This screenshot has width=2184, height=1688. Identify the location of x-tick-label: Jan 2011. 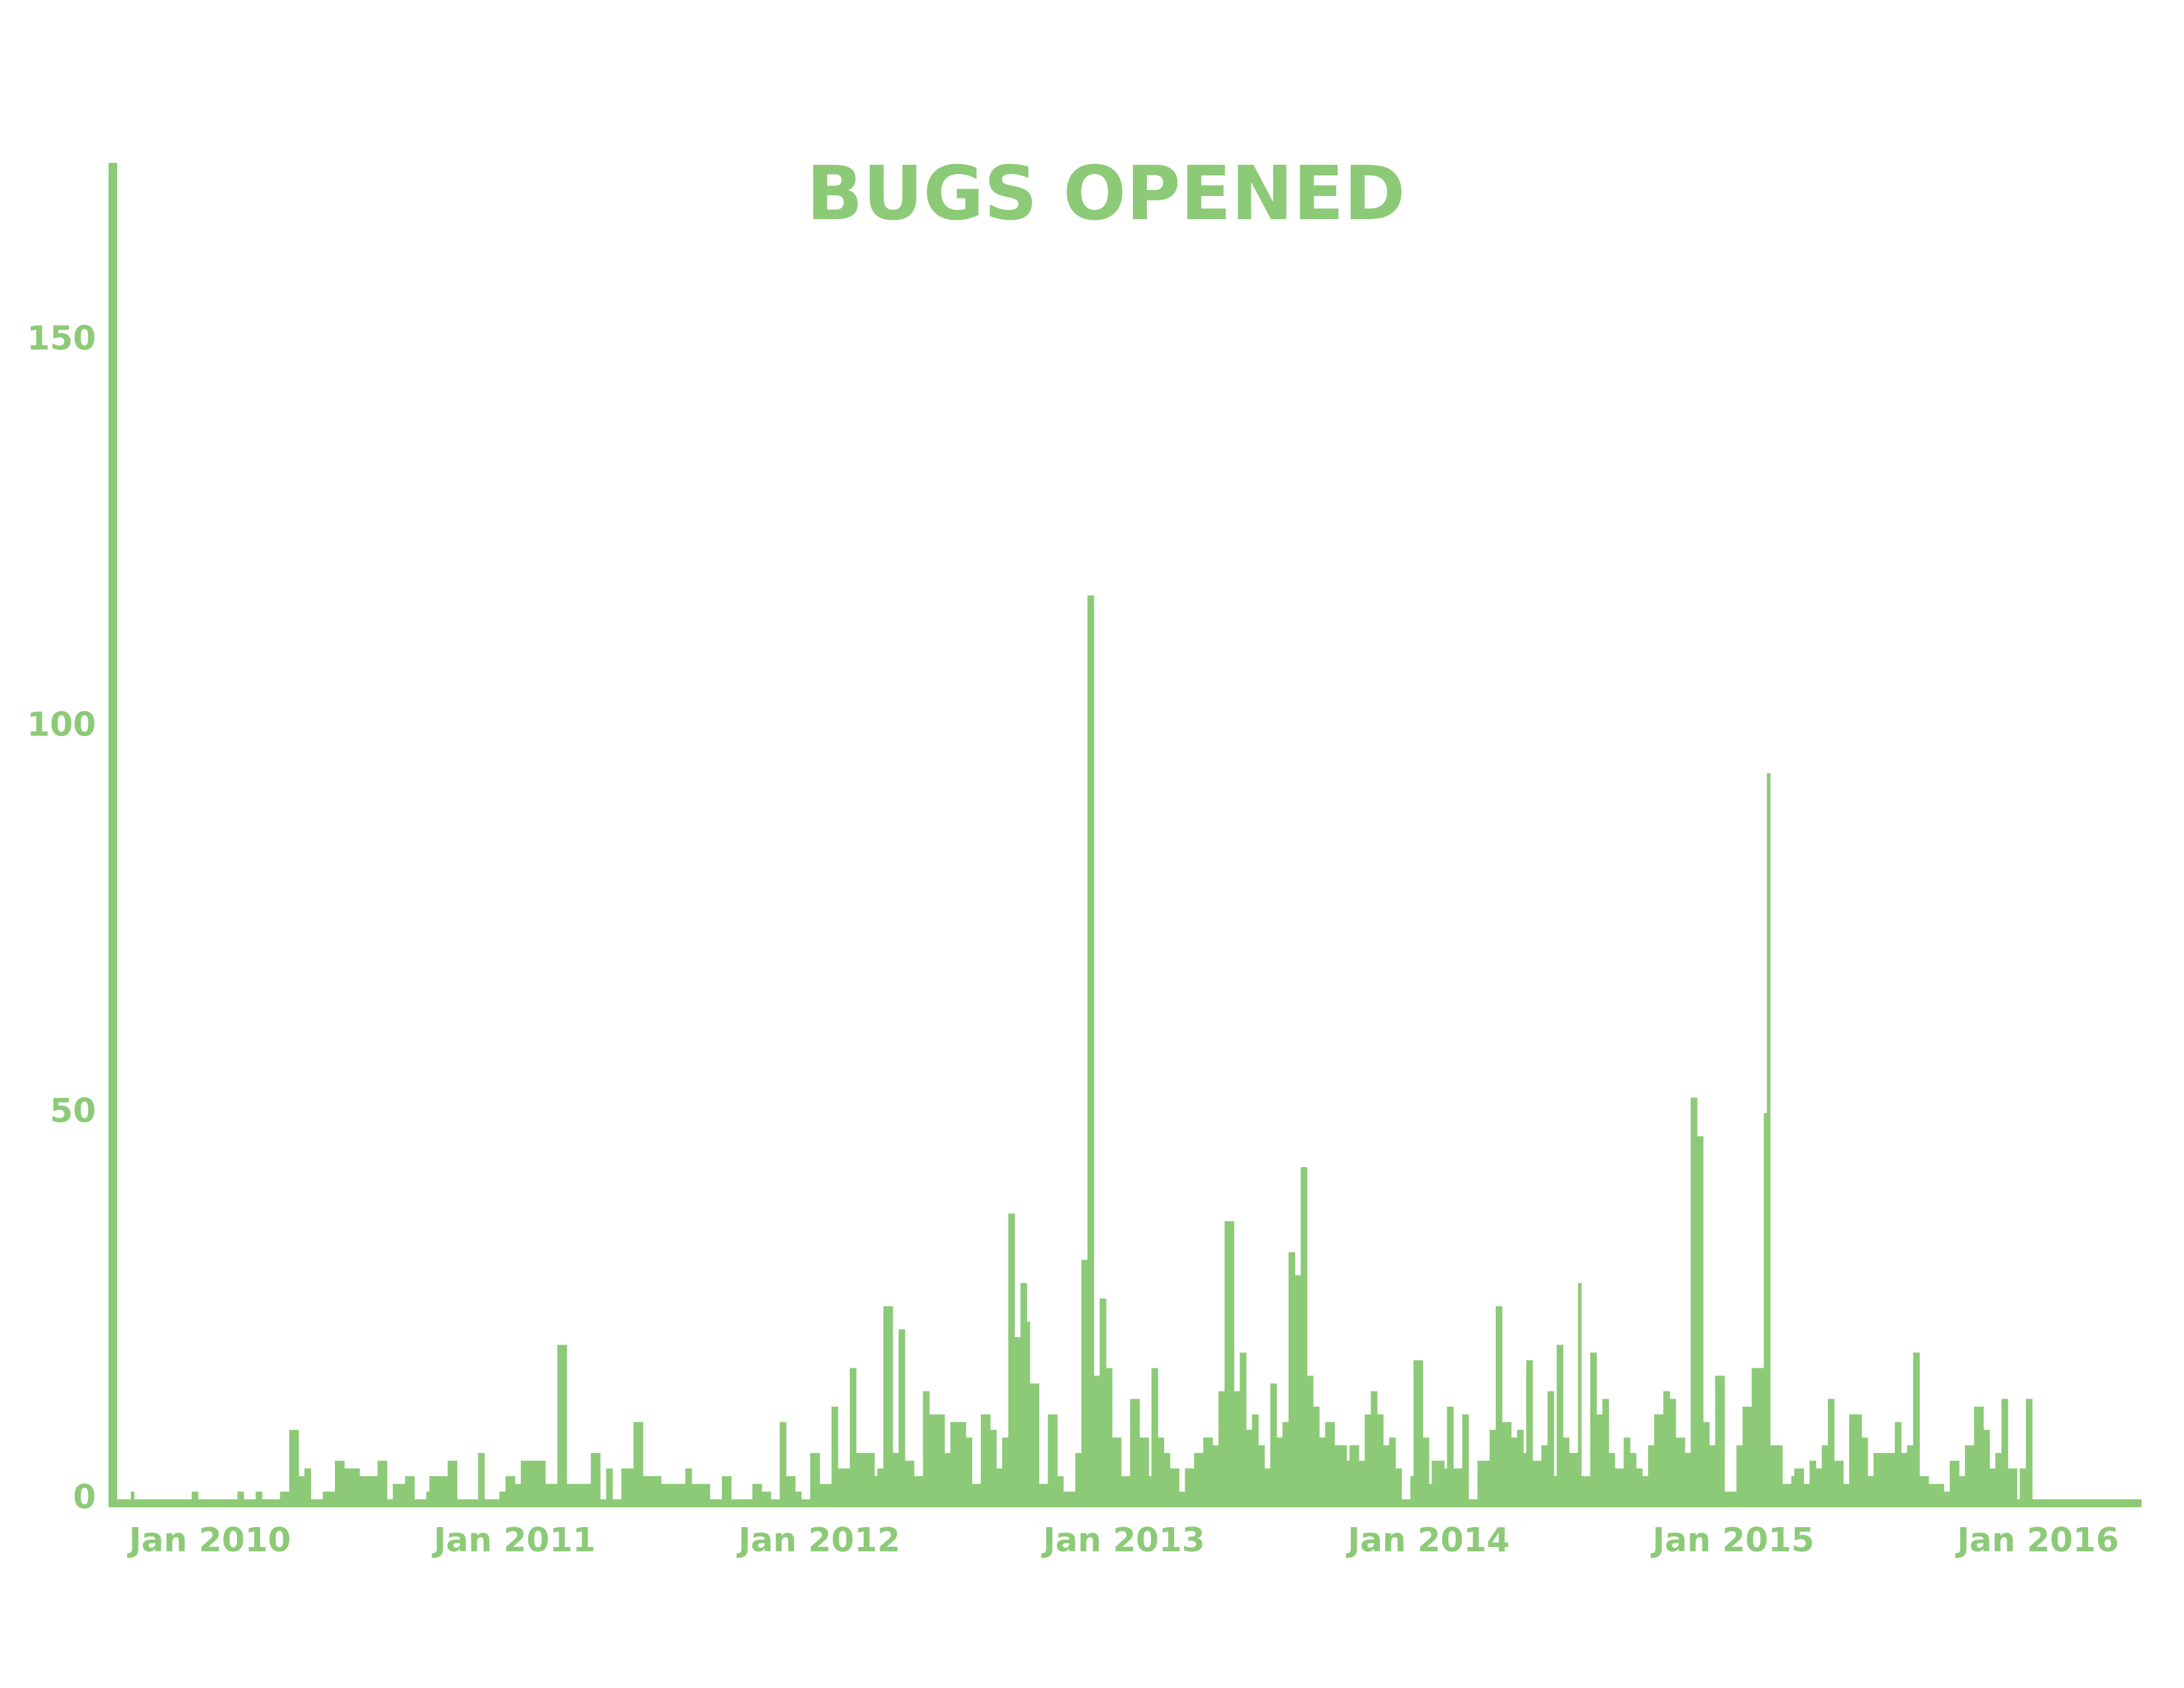
(514, 1540).